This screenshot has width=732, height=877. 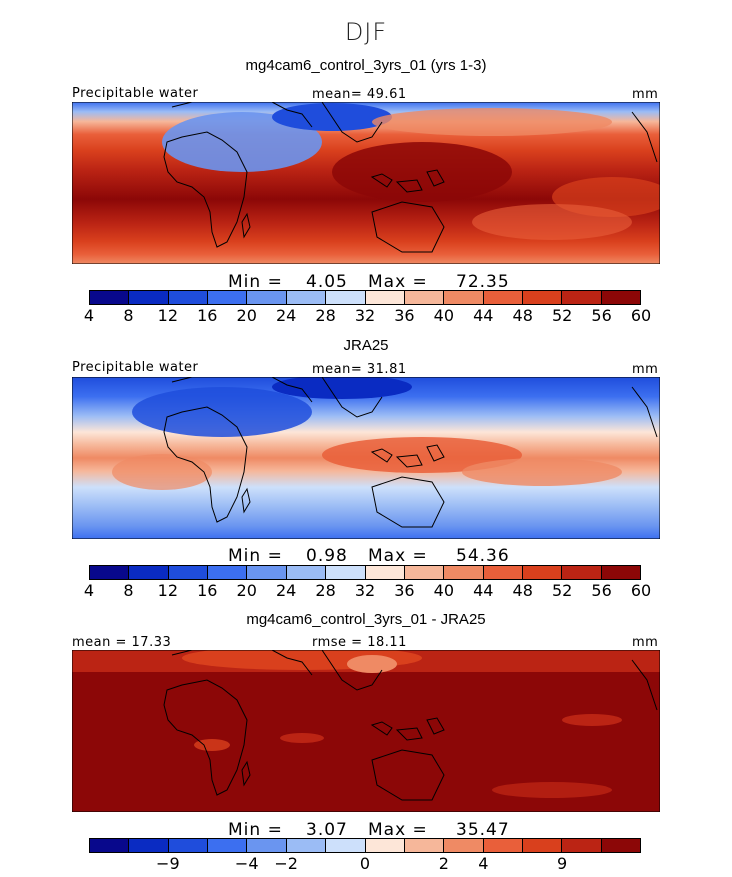 I want to click on panel-1-coastlines, so click(x=410, y=177).